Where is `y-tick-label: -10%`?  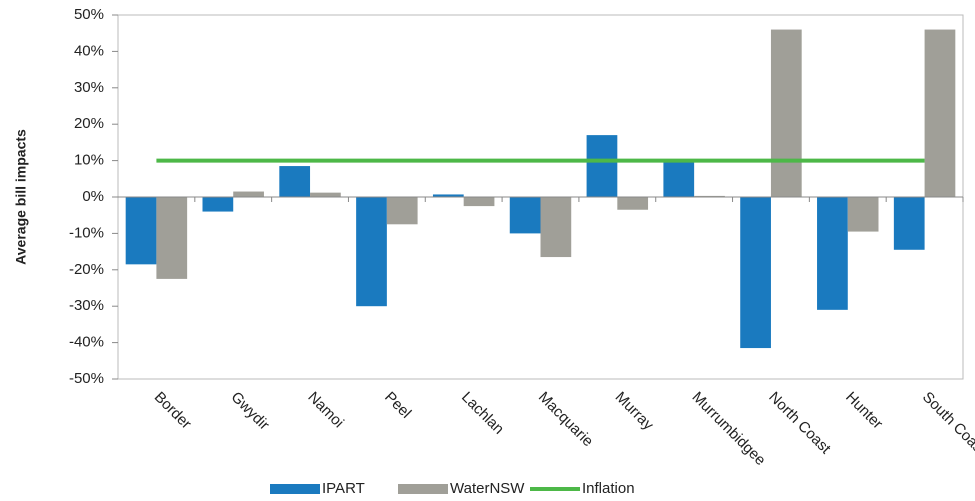
y-tick-label: -10% is located at coordinates (86, 232).